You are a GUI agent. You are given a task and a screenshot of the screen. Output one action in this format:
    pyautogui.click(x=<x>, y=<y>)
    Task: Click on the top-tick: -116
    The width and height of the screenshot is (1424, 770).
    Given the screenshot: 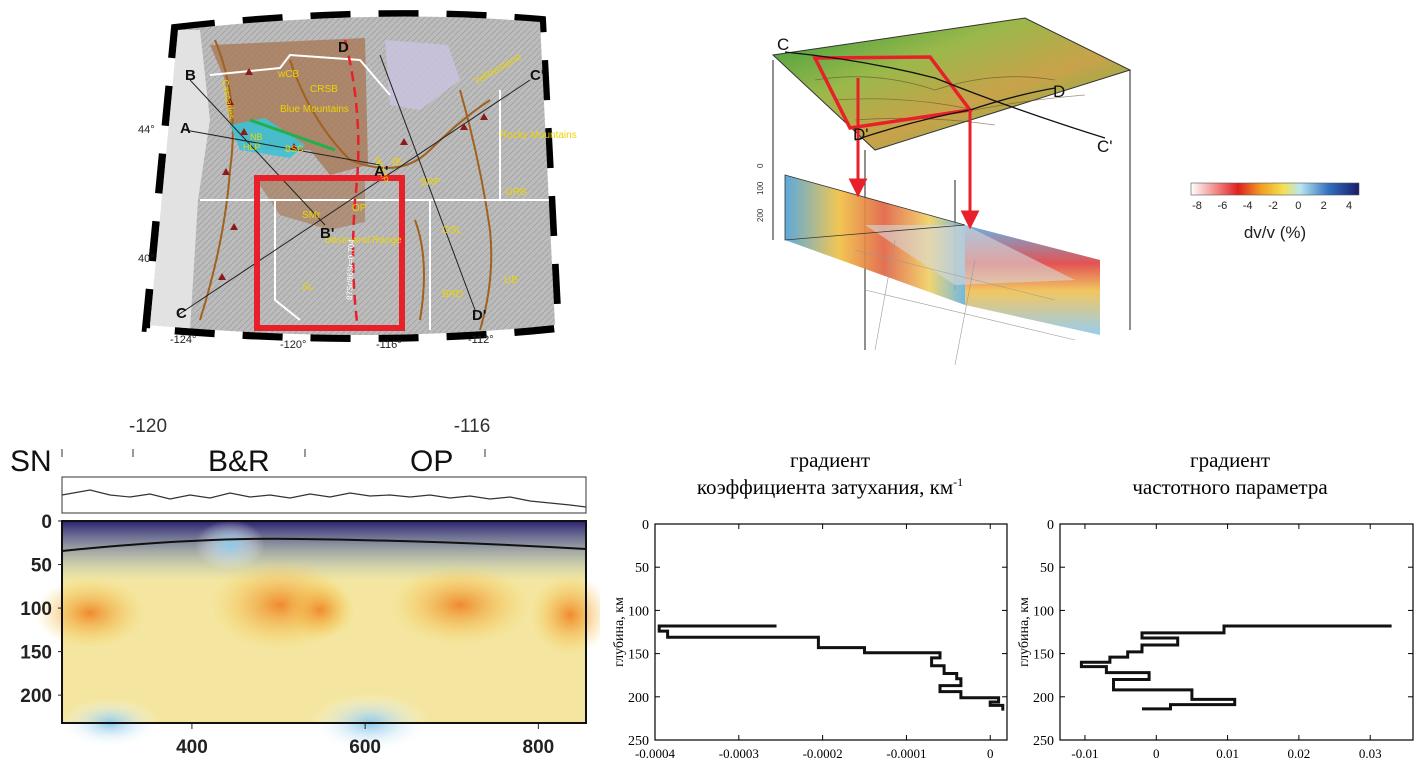 What is the action you would take?
    pyautogui.click(x=472, y=426)
    